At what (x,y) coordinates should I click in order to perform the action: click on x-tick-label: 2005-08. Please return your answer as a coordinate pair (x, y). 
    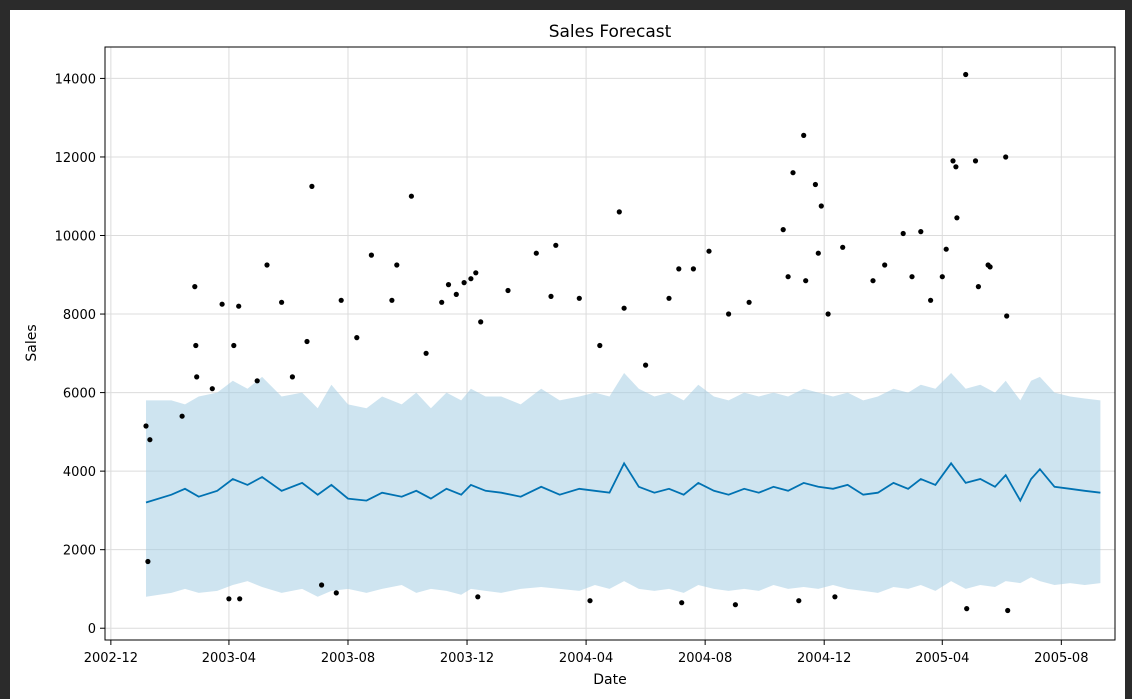
    Looking at the image, I should click on (1061, 658).